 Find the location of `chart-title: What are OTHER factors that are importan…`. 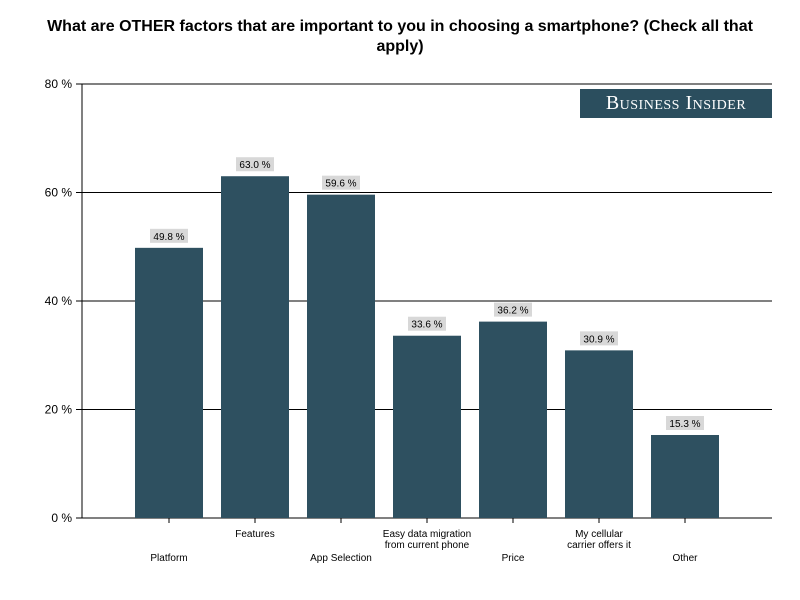

chart-title: What are OTHER factors that are importan… is located at coordinates (400, 36).